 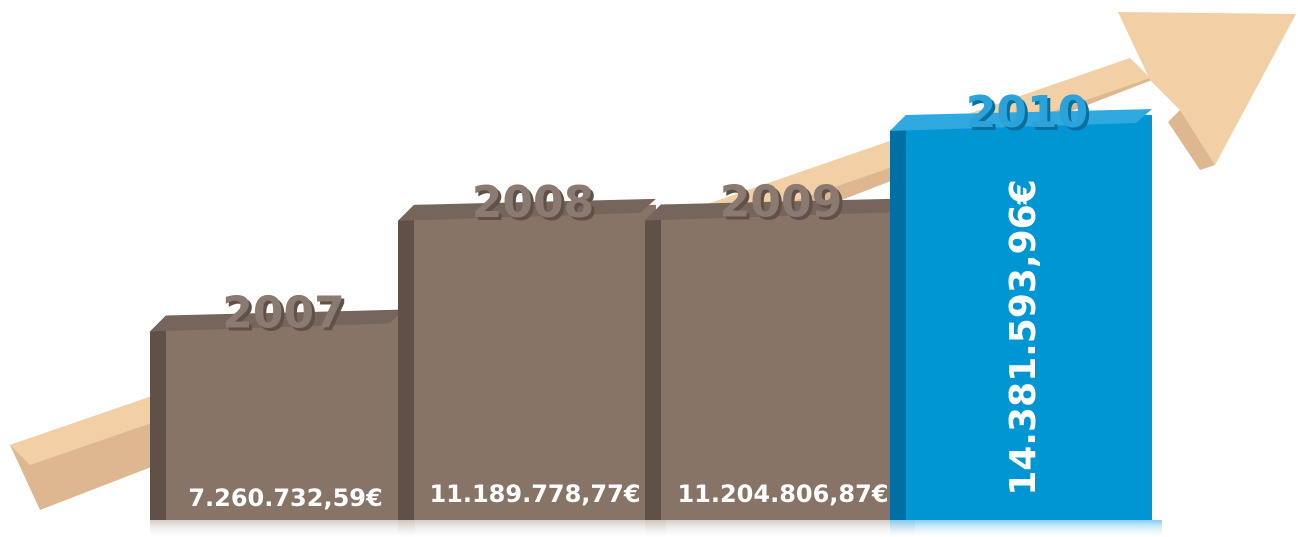 I want to click on value-label: 14.381.593,96€, so click(x=1023, y=337).